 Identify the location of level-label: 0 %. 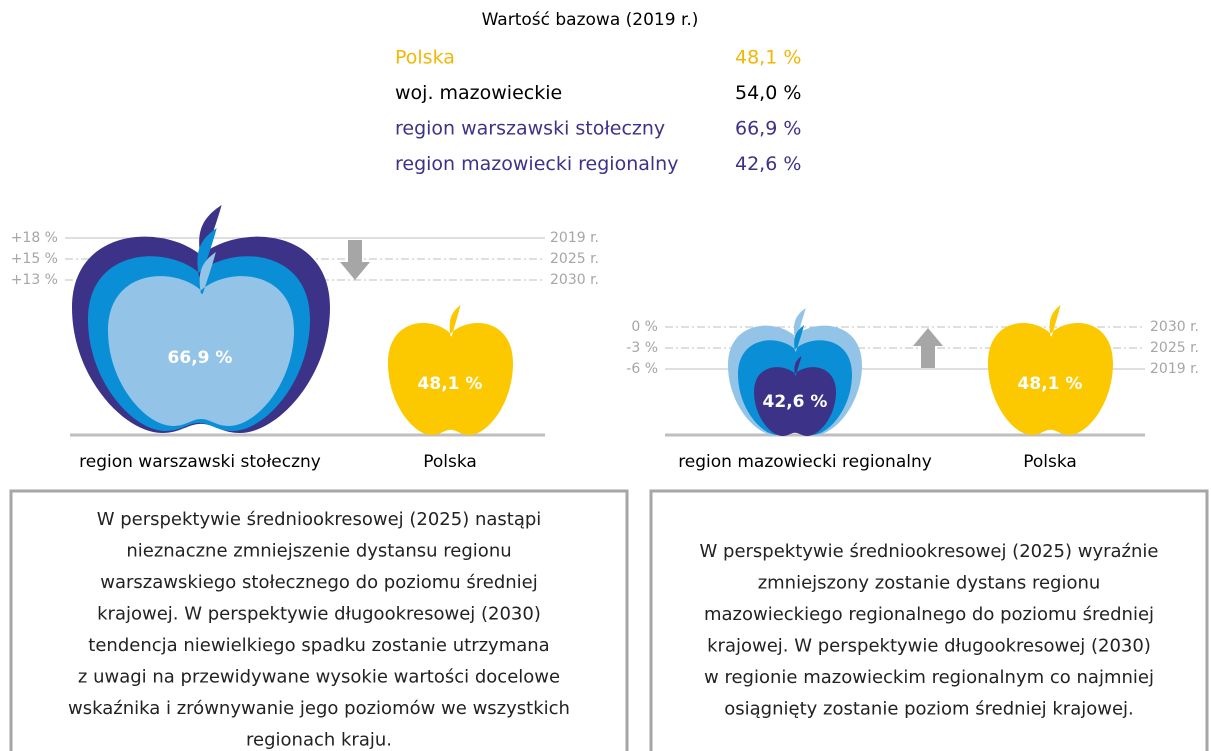
(644, 327).